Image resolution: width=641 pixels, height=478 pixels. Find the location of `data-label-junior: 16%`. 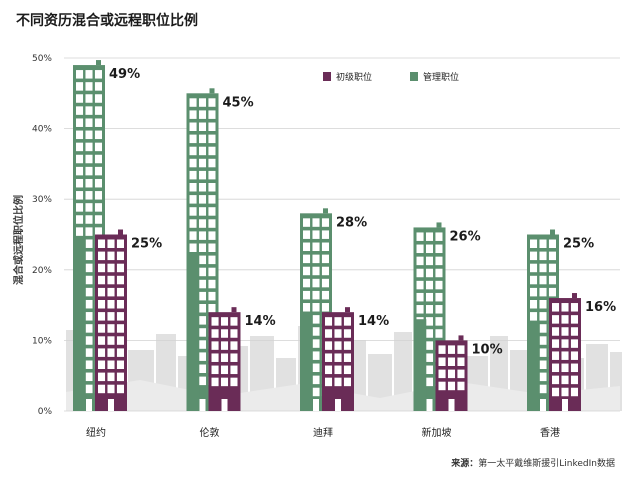

data-label-junior: 16% is located at coordinates (600, 307).